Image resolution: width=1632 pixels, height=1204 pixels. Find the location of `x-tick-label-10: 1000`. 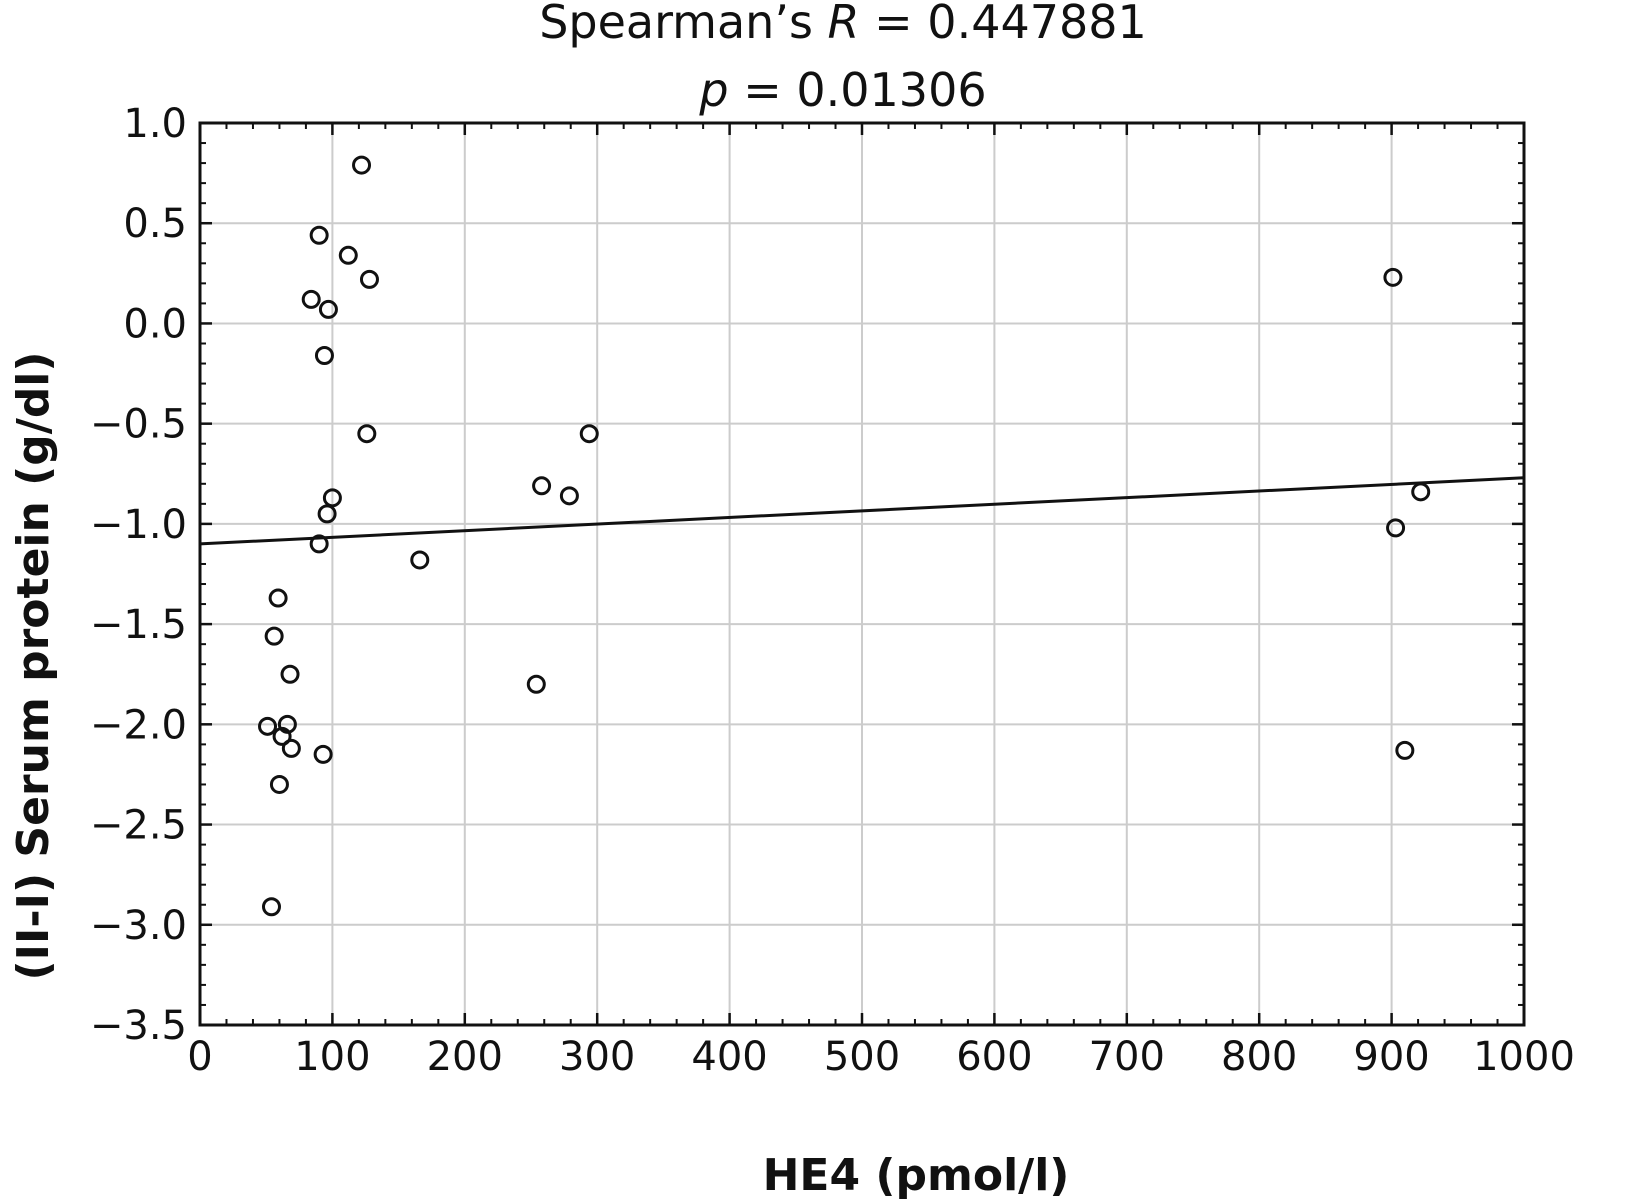

x-tick-label-10: 1000 is located at coordinates (1524, 1057).